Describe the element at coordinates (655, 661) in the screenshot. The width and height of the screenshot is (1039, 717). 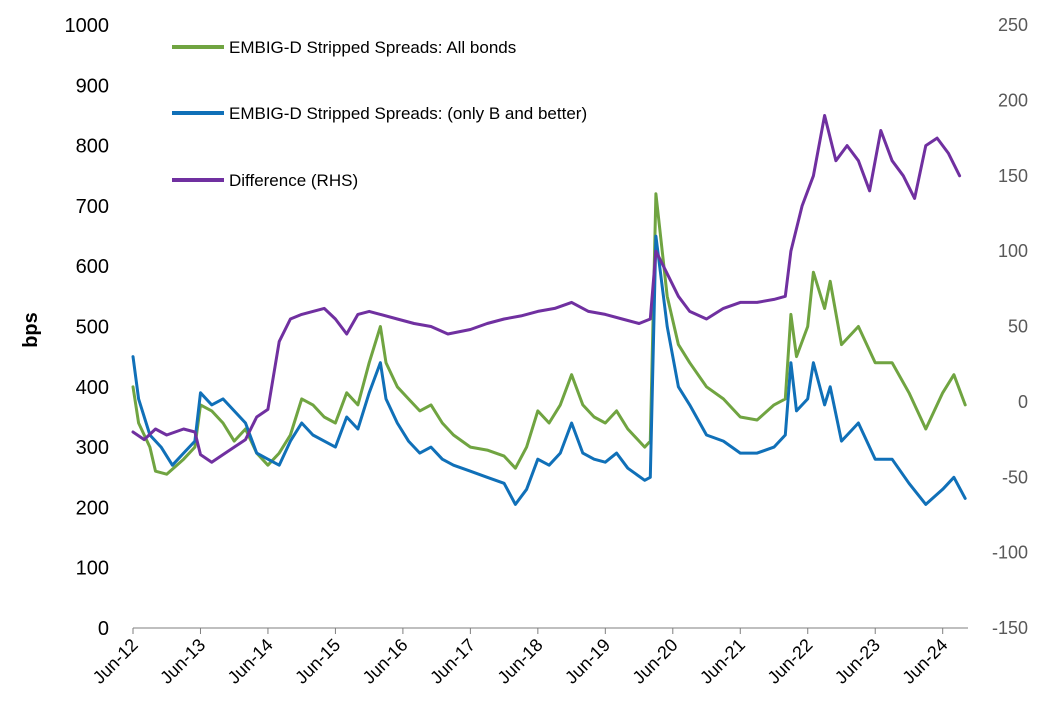
I see `x-tick-label: Jun-20` at that location.